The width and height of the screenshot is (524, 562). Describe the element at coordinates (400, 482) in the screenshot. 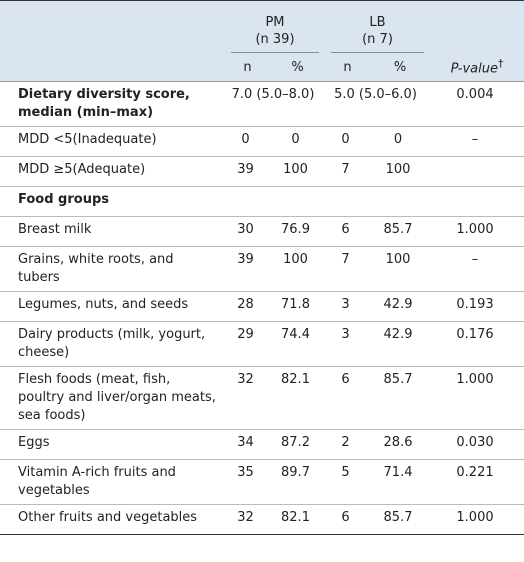

I see `cell: 71.4` at that location.